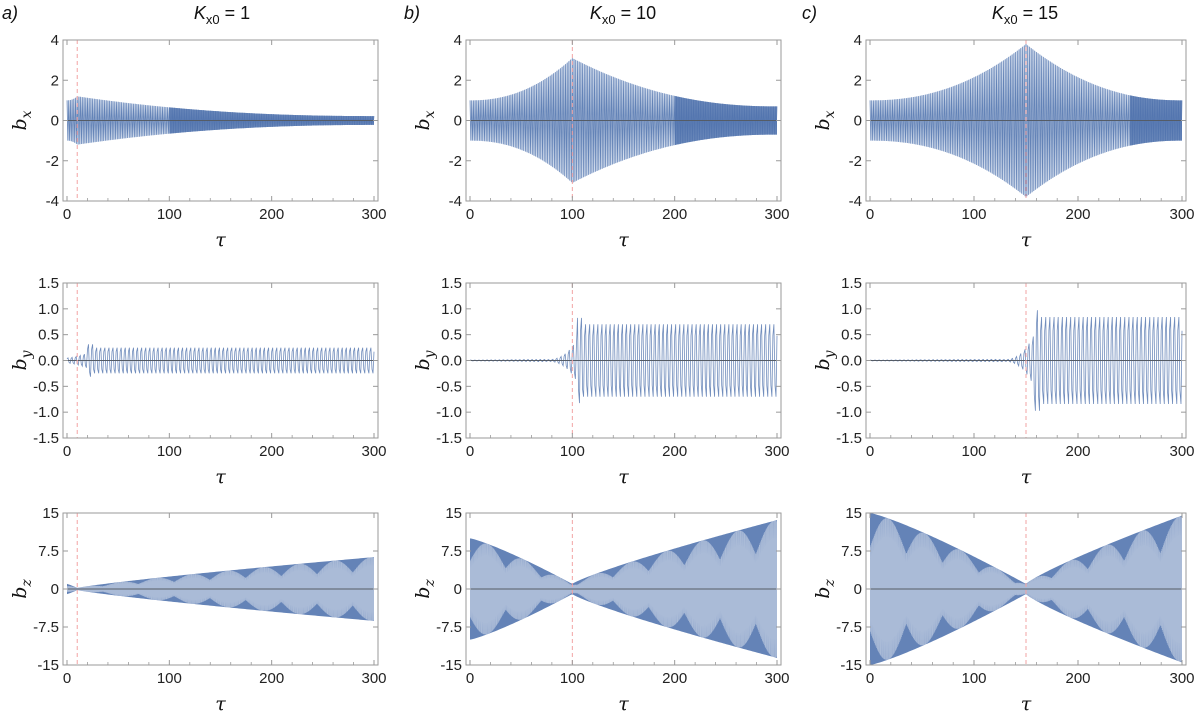  I want to click on y-axis-label: by, so click(22, 359).